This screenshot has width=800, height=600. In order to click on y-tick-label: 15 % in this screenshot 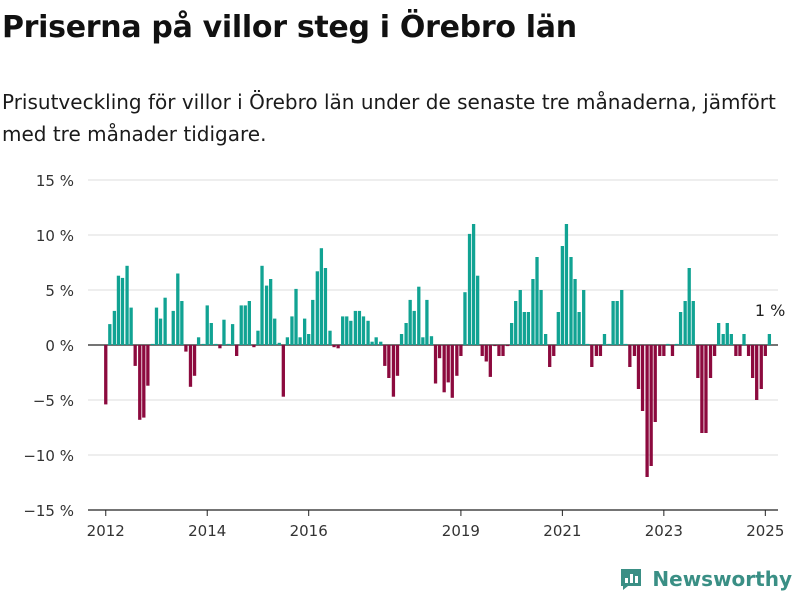, I will do `click(55, 181)`.